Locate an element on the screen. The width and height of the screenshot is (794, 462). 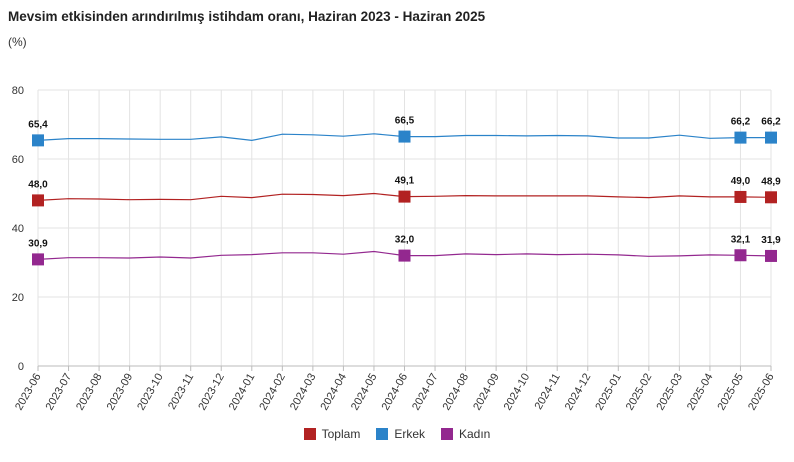
data-label-toplam: 49,1 is located at coordinates (405, 181).